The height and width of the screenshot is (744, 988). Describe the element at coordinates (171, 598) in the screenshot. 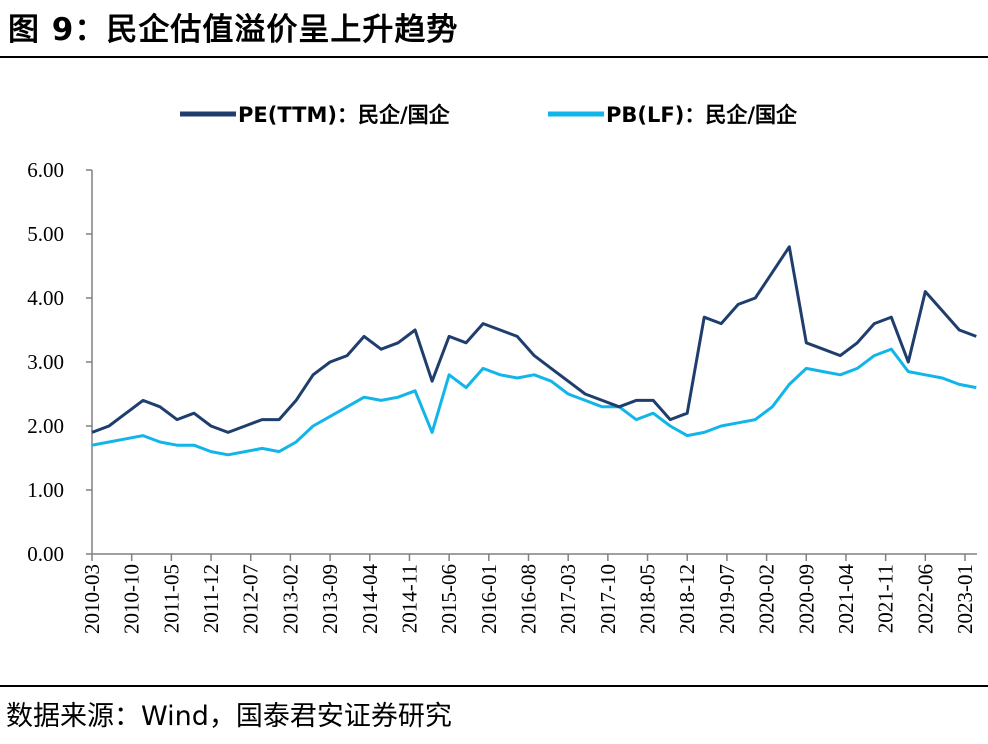

I see `x-tick-label: 2011-05` at that location.